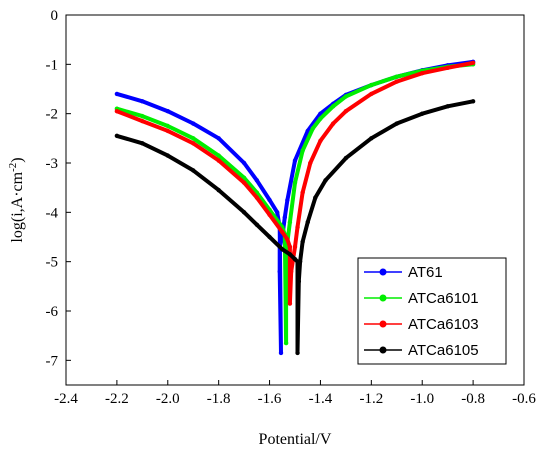 Image resolution: width=550 pixels, height=458 pixels. What do you see at coordinates (16, 199) in the screenshot?
I see `y-axis-title: log(i,A·cm-2)` at bounding box center [16, 199].